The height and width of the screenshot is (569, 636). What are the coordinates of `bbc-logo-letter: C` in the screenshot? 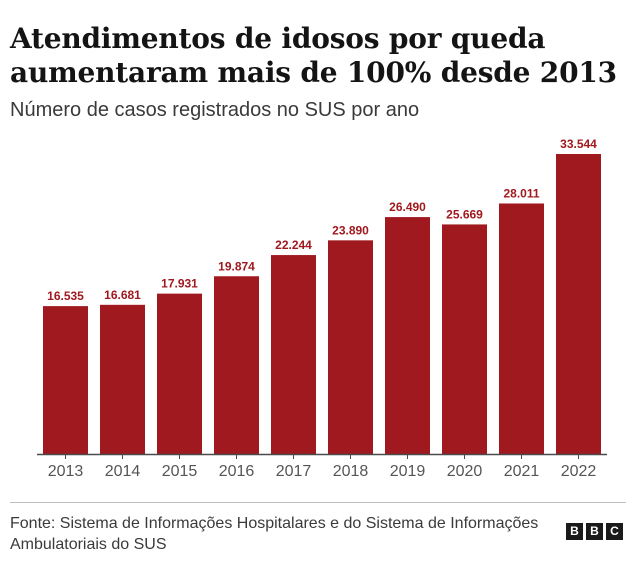 It's located at (614, 531).